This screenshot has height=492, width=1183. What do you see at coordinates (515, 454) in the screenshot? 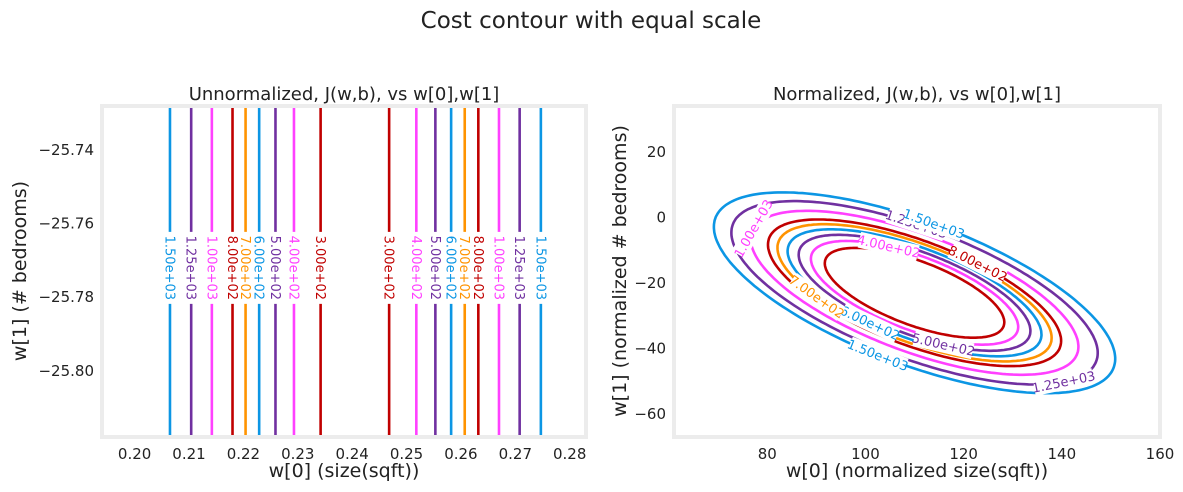
I see `x-tick-label: 0.27` at bounding box center [515, 454].